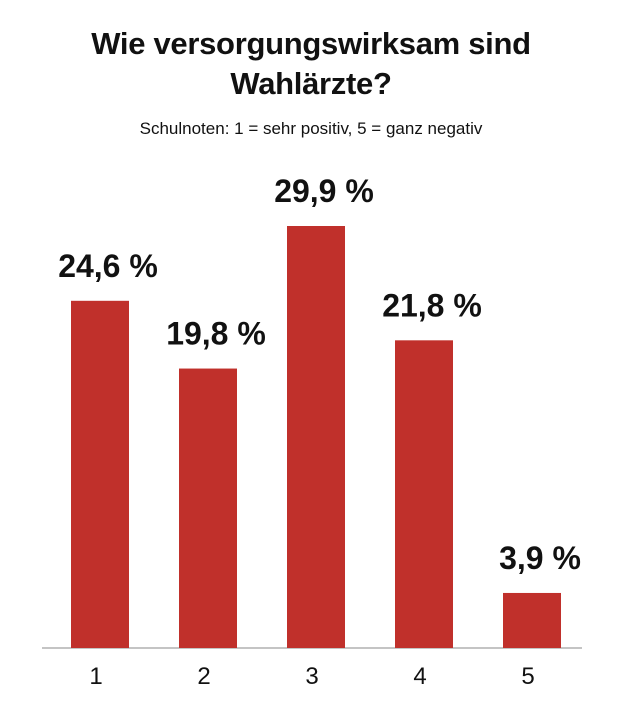 The height and width of the screenshot is (718, 622). I want to click on value-label-5: 3,9 %, so click(540, 558).